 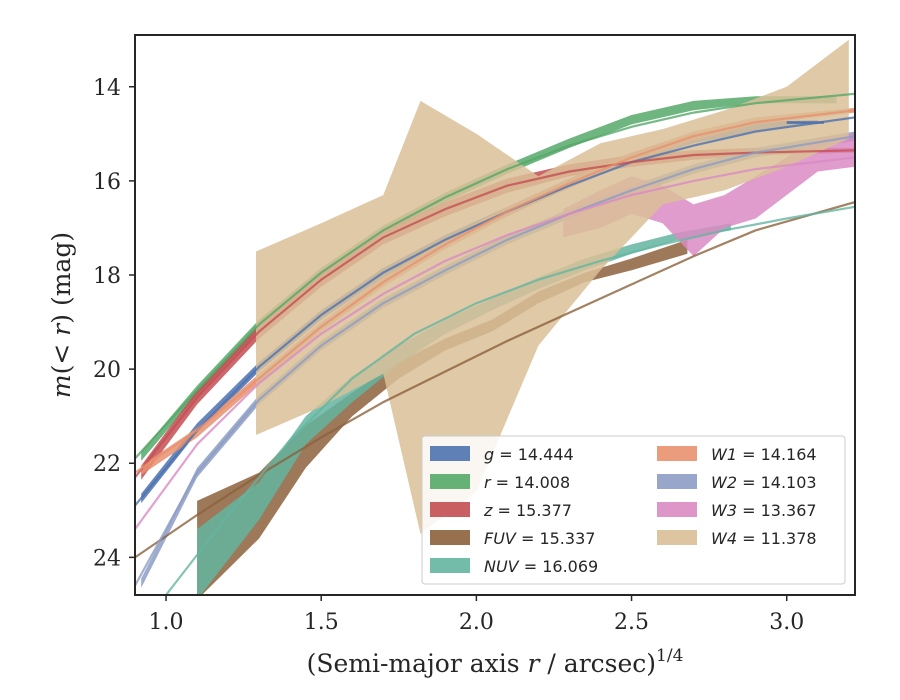 What do you see at coordinates (107, 182) in the screenshot?
I see `y-tick-label: 16` at bounding box center [107, 182].